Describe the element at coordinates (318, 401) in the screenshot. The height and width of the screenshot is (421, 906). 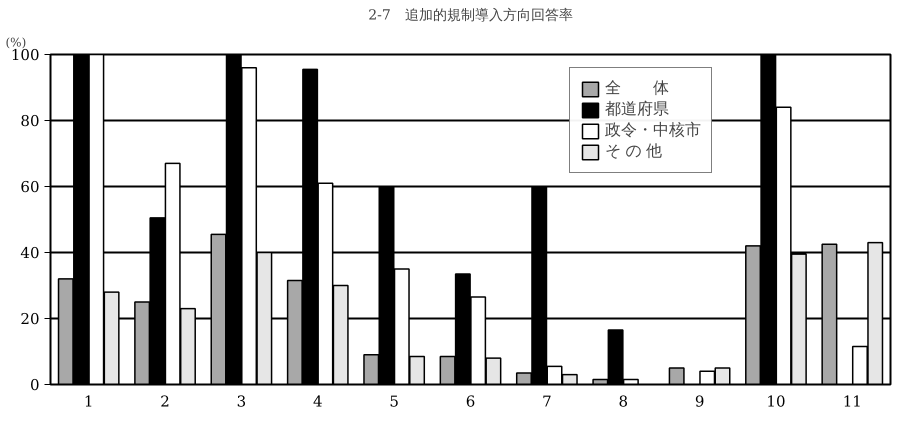
I see `x-tick-label: 4` at that location.